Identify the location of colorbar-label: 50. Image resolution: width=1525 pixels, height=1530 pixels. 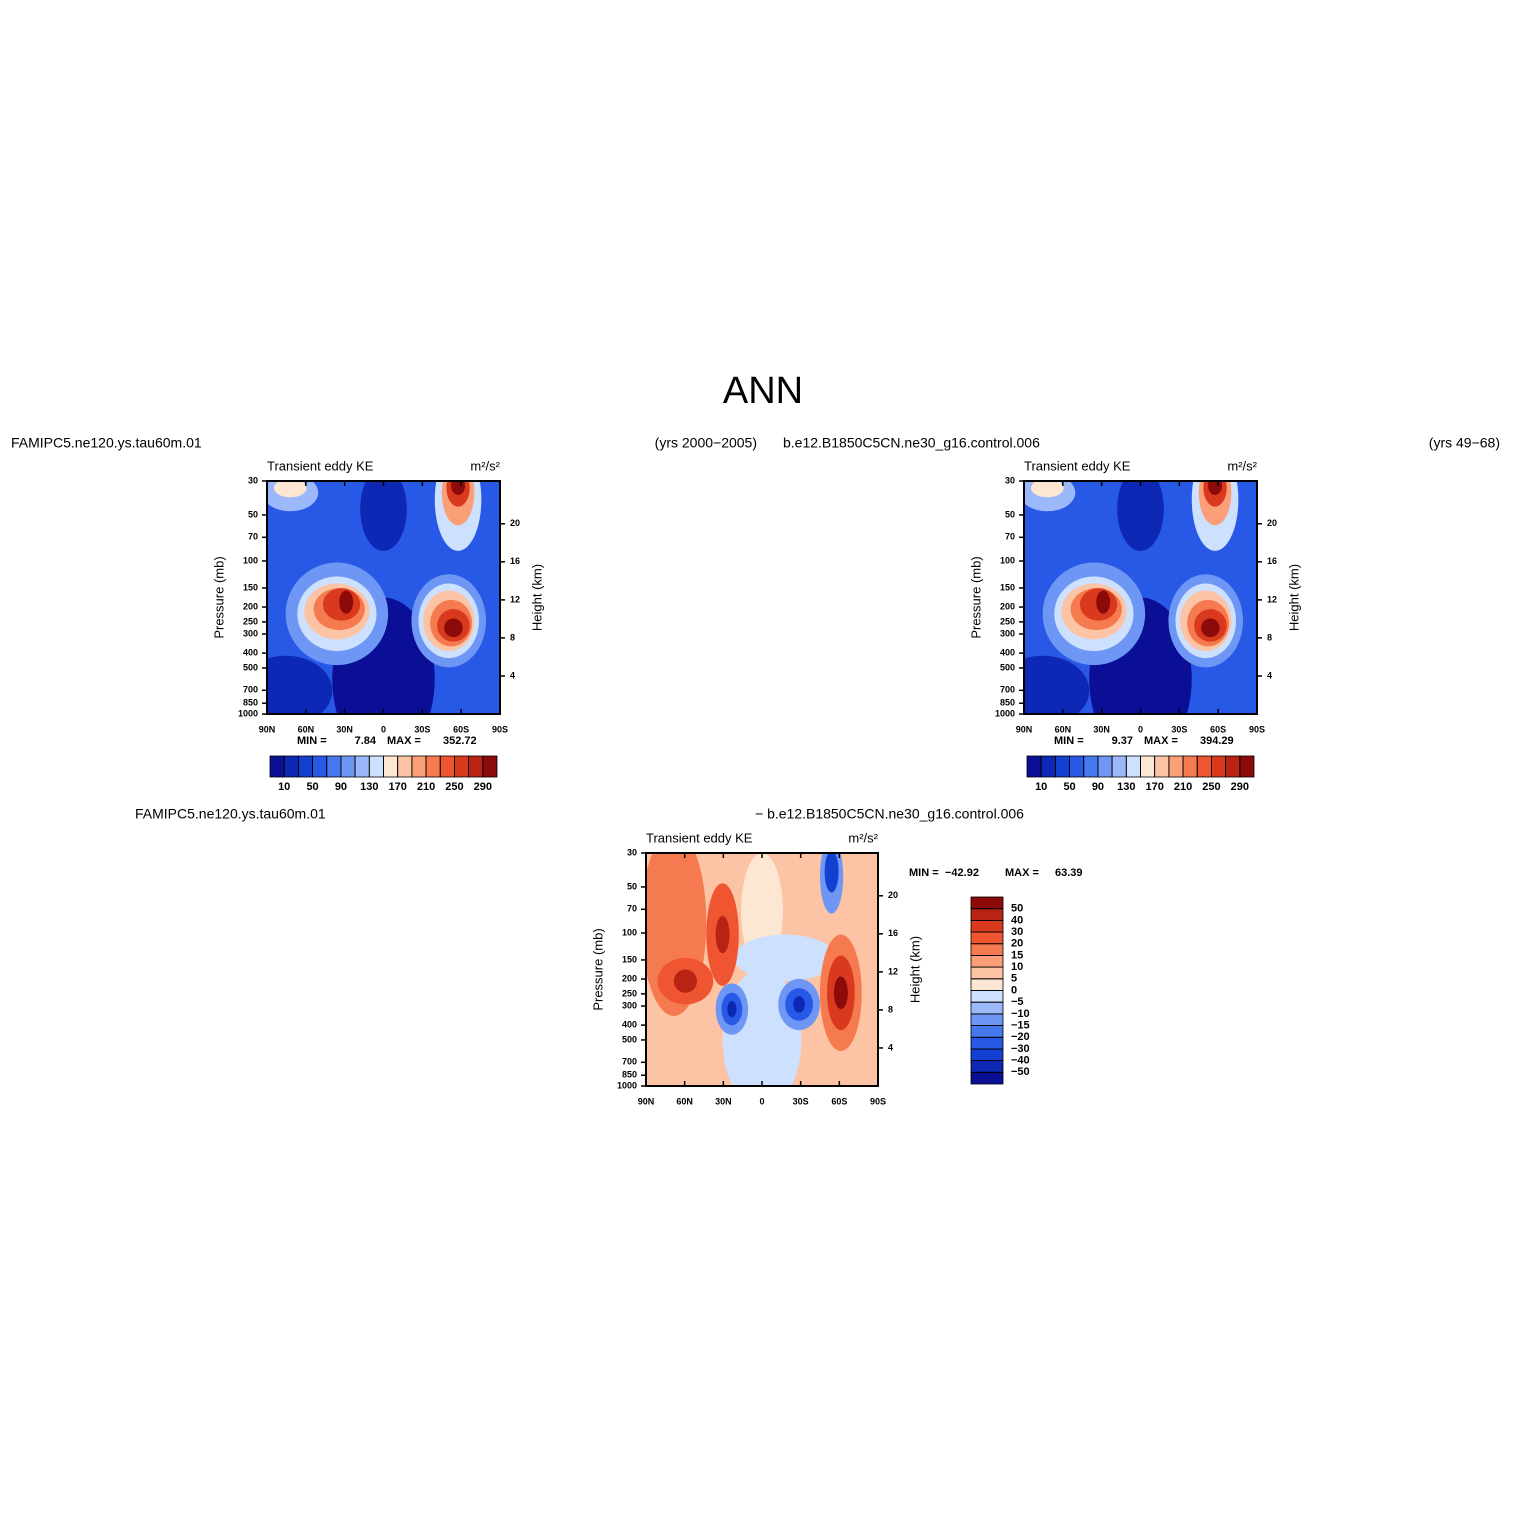
(1017, 909).